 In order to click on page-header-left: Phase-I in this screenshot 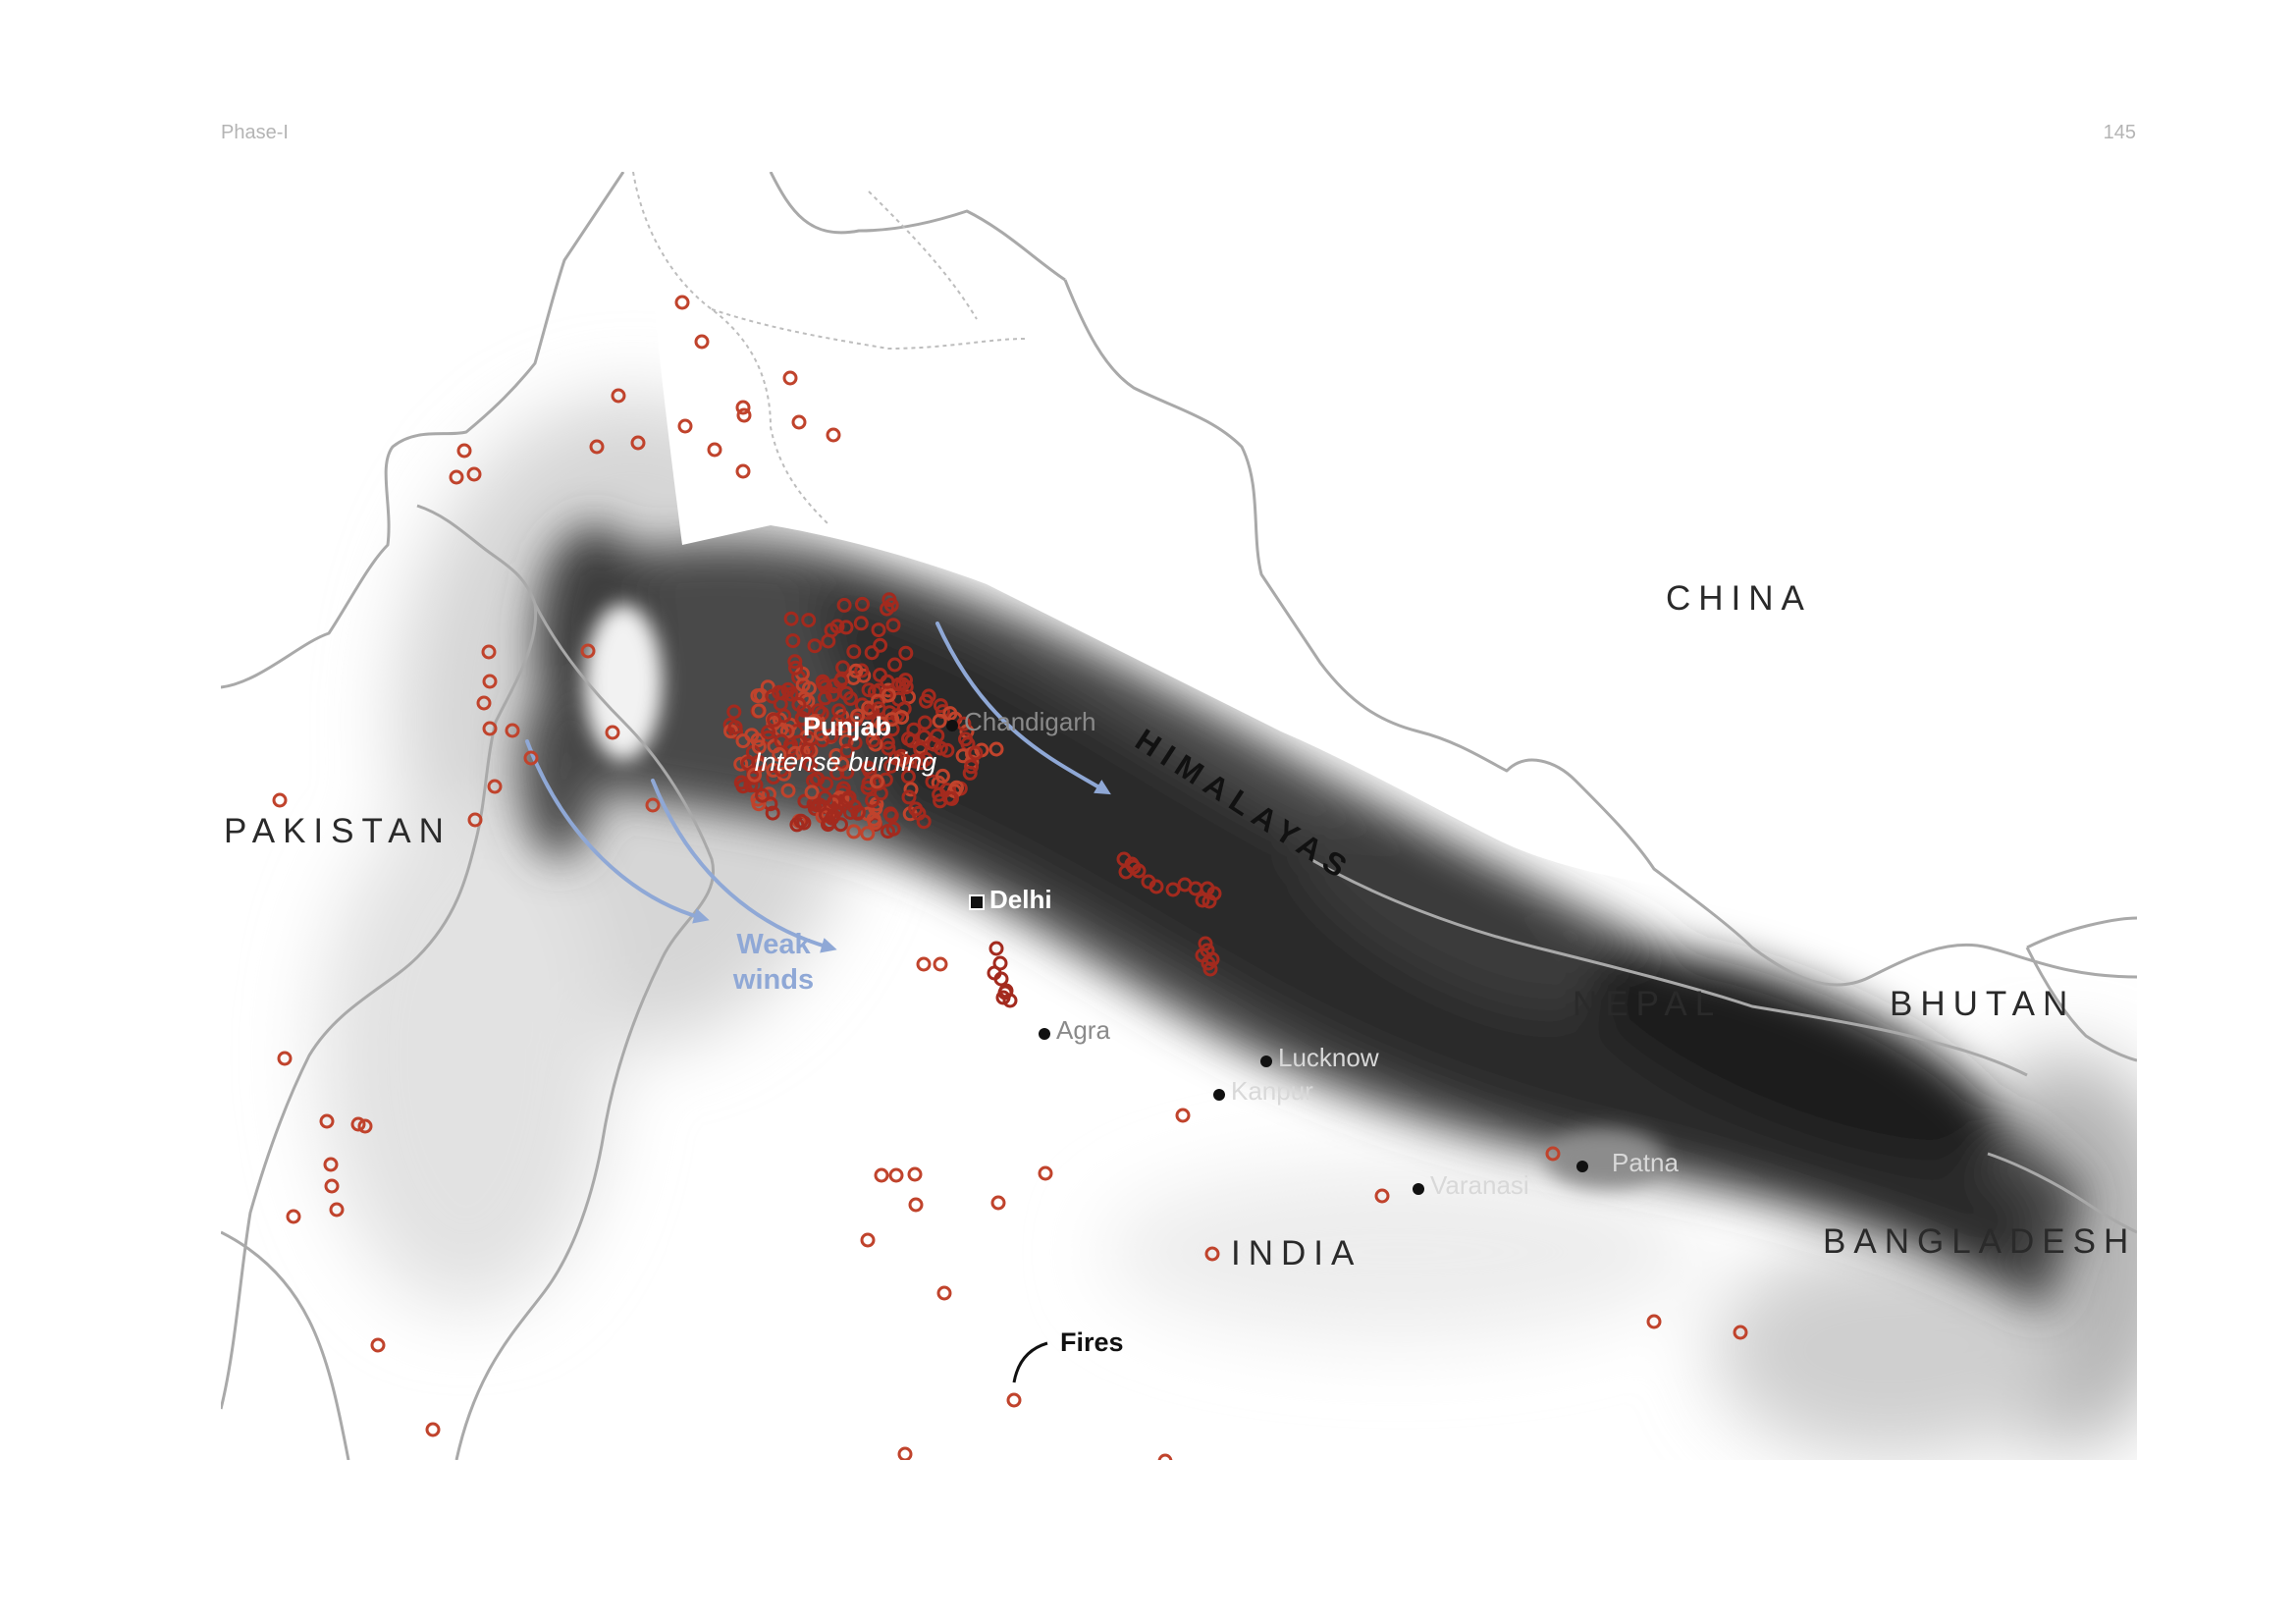, I will do `click(255, 132)`.